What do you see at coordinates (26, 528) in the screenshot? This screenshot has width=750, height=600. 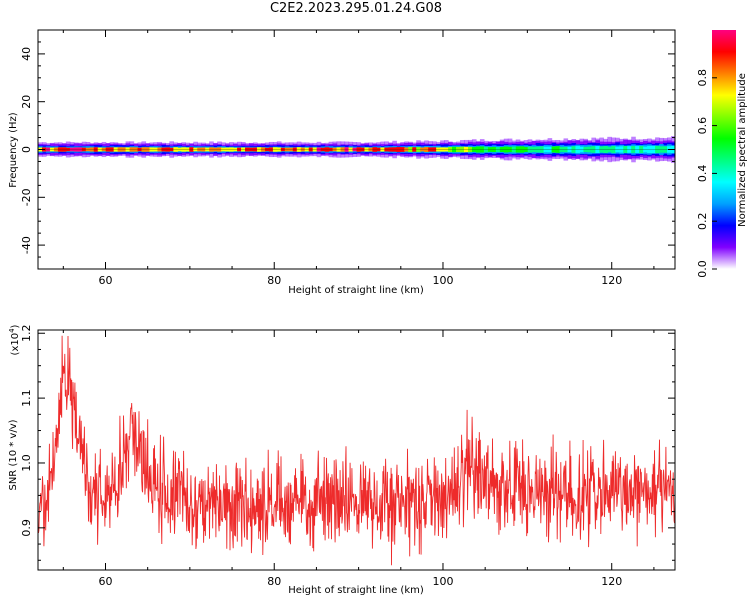 I see `snr-y-tick-label: 0.9` at bounding box center [26, 528].